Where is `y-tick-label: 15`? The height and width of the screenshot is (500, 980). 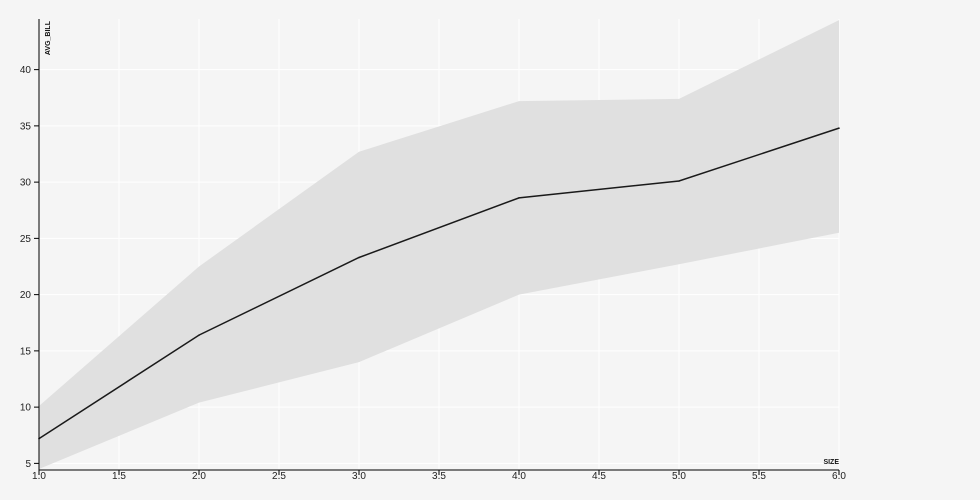 y-tick-label: 15 is located at coordinates (26, 351).